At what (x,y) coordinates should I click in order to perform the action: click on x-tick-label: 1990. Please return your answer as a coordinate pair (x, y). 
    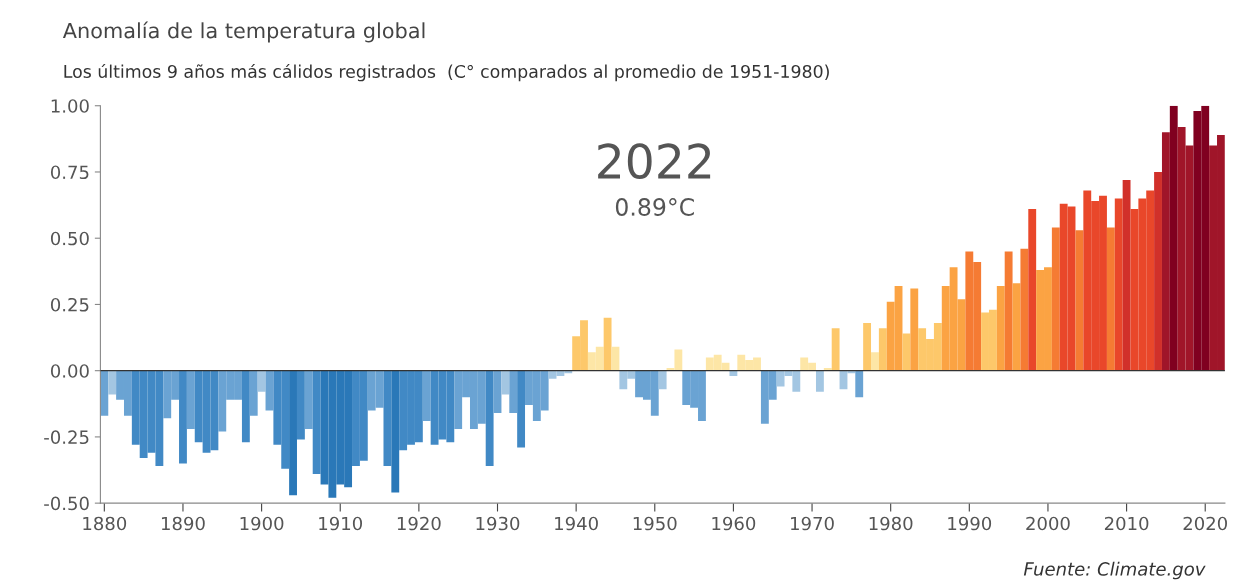
    Looking at the image, I should click on (970, 523).